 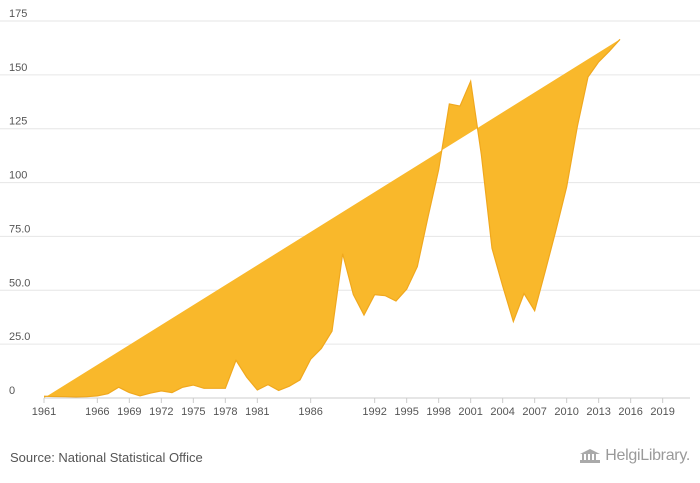 What do you see at coordinates (566, 412) in the screenshot?
I see `x-tick-label: 2010` at bounding box center [566, 412].